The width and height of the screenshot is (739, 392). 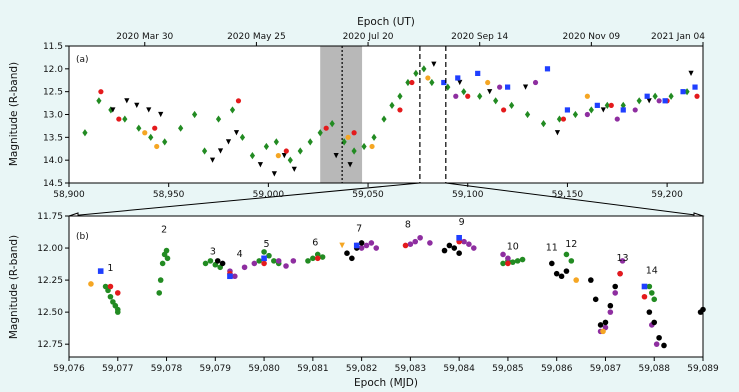 What do you see at coordinates (53, 281) in the screenshot?
I see `panel-b-y-ticks: 11.75 12.00 12.25 12.50 12.75` at bounding box center [53, 281].